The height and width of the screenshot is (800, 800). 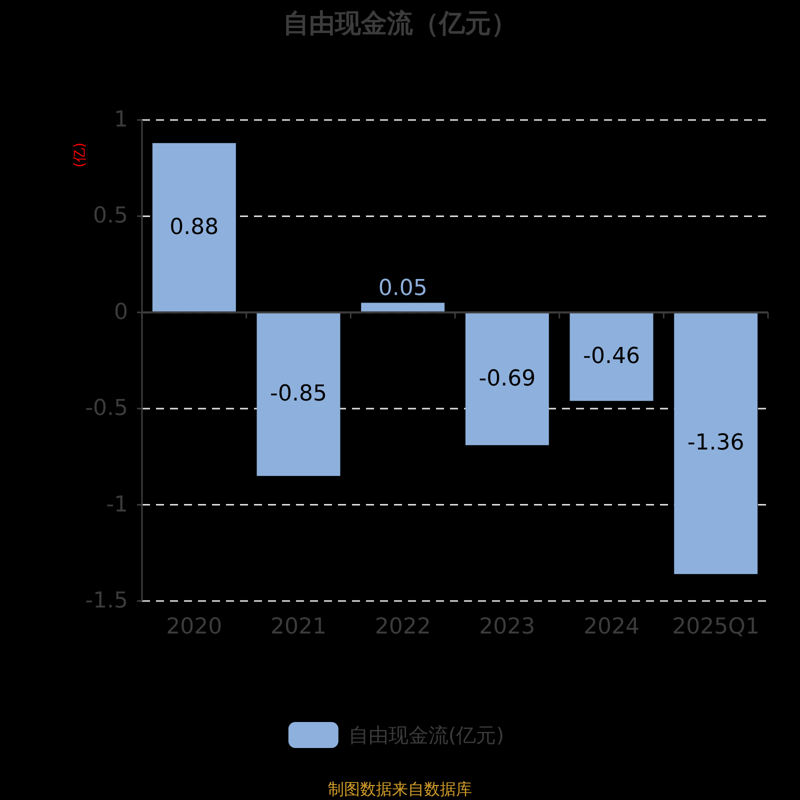 I want to click on data-label: -0.85, so click(x=298, y=394).